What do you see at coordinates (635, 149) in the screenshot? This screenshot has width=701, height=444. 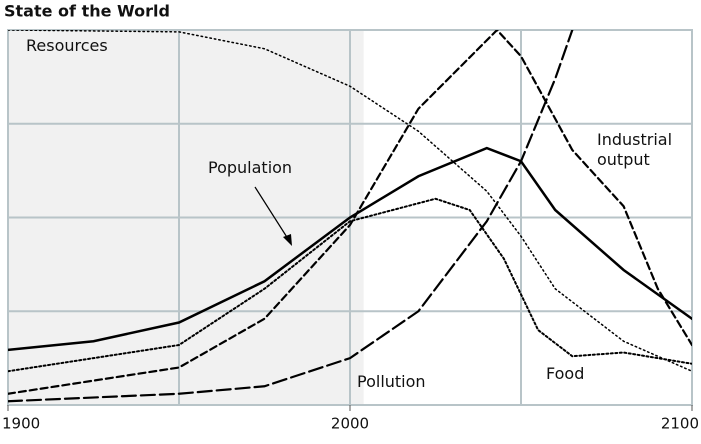 I see `series-label: Industrial output` at bounding box center [635, 149].